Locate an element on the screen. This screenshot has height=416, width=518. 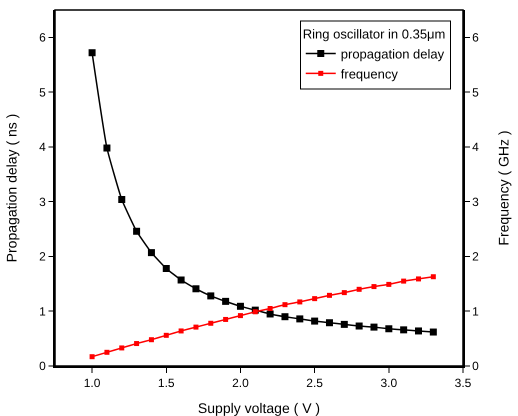
y-tick-label: 6 is located at coordinates (42, 37).